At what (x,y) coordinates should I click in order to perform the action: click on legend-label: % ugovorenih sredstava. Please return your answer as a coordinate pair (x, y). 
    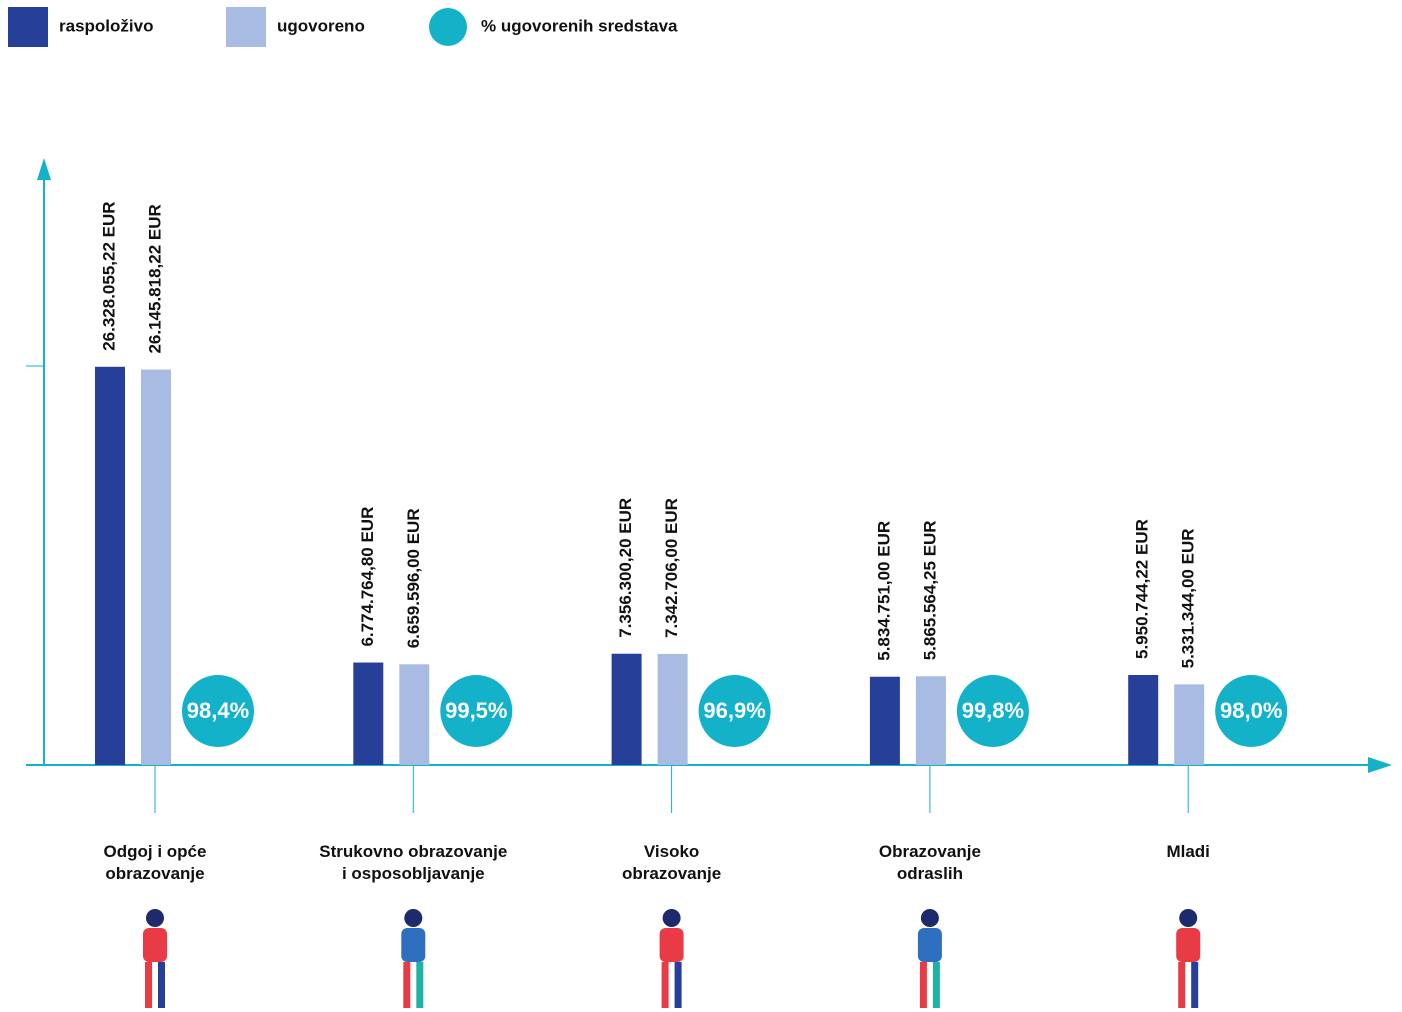
    Looking at the image, I should click on (579, 25).